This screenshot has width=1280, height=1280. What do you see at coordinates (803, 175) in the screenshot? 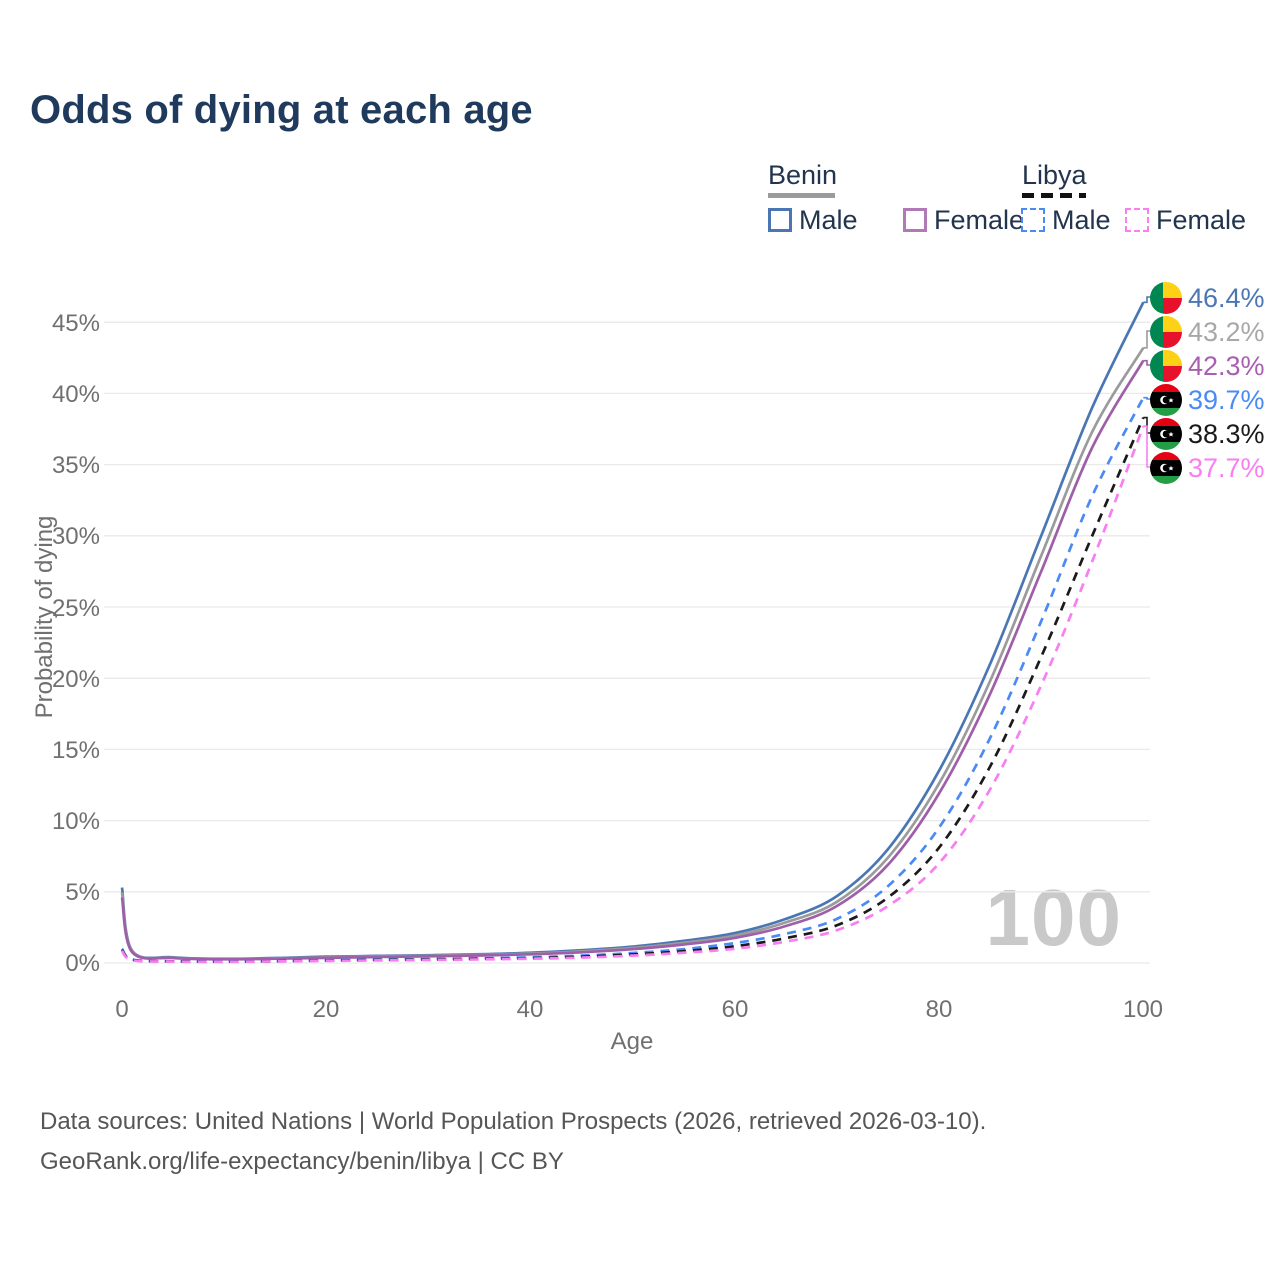
I see `legend-group-benin-label: Benin` at bounding box center [803, 175].